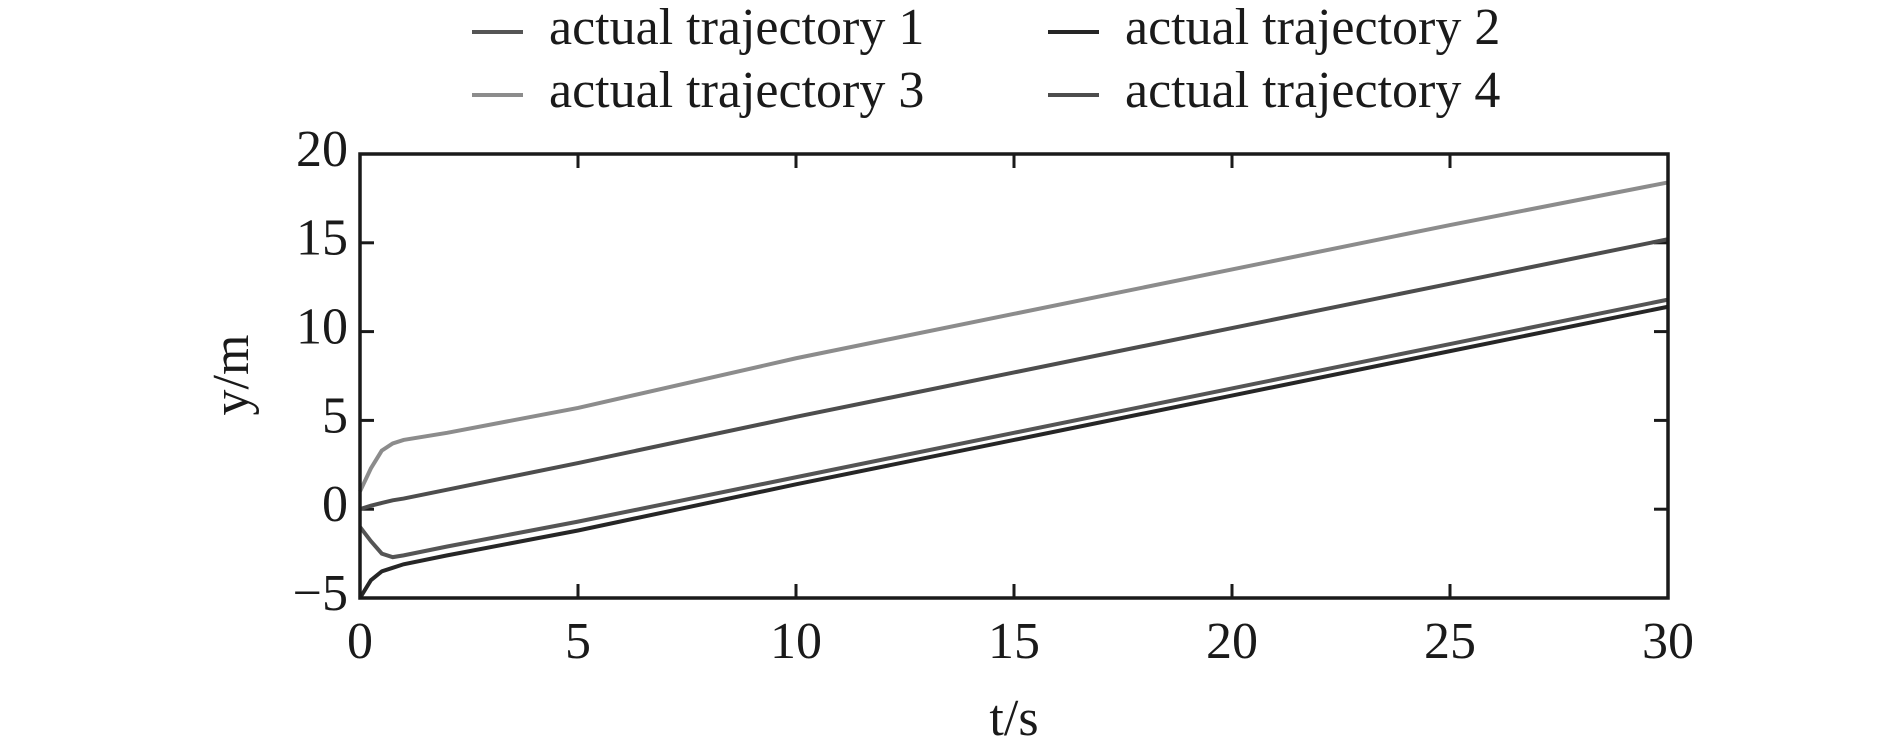 The image size is (1890, 742). Describe the element at coordinates (1450, 641) in the screenshot. I see `x-tick-label: 25` at that location.